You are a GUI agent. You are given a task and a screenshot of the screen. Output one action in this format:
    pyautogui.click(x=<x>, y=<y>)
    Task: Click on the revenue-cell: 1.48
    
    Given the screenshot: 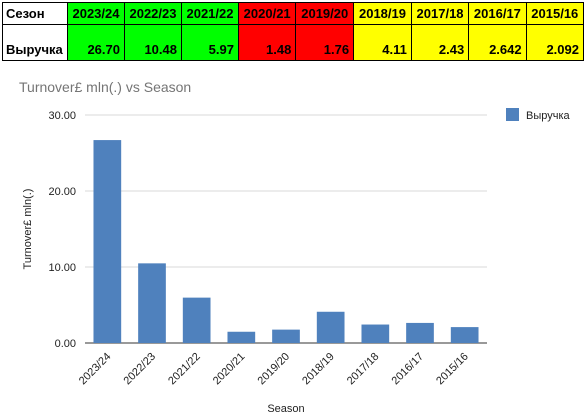 What is the action you would take?
    pyautogui.click(x=267, y=42)
    